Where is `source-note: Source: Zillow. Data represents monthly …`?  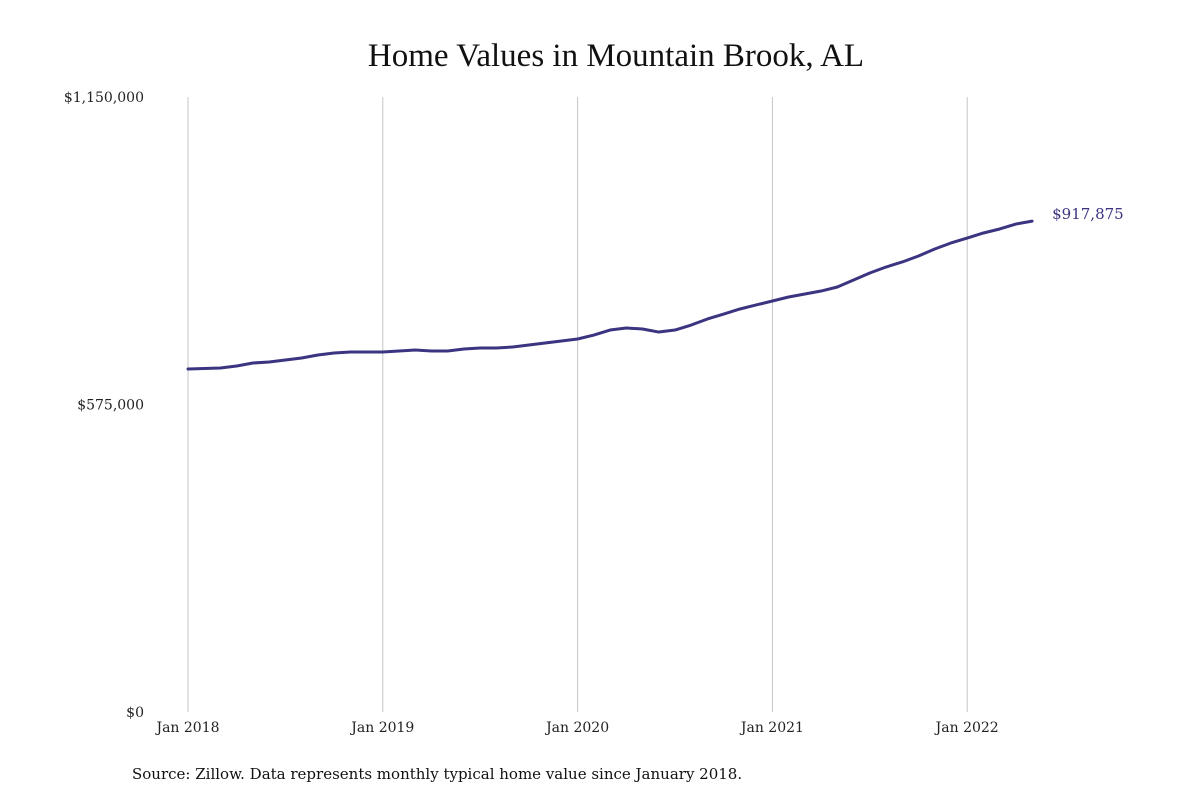 source-note: Source: Zillow. Data represents monthly … is located at coordinates (437, 774).